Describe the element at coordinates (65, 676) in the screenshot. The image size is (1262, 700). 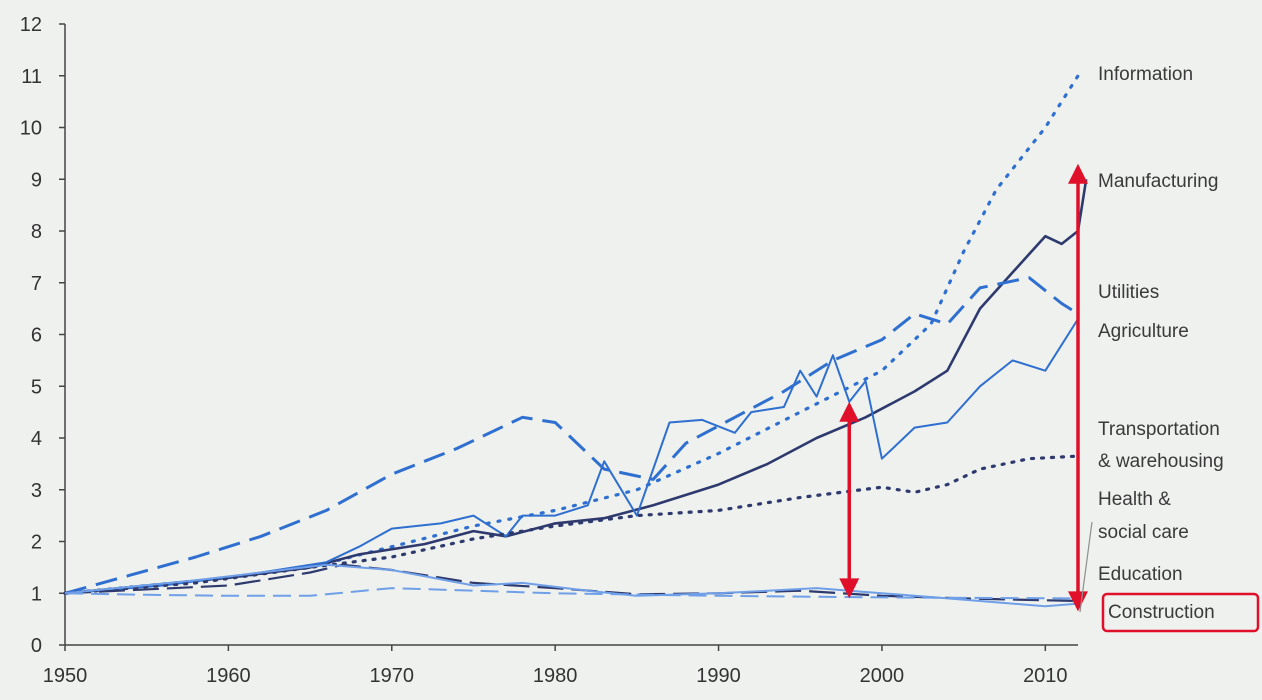
I see `x-tick-label: 1950` at that location.